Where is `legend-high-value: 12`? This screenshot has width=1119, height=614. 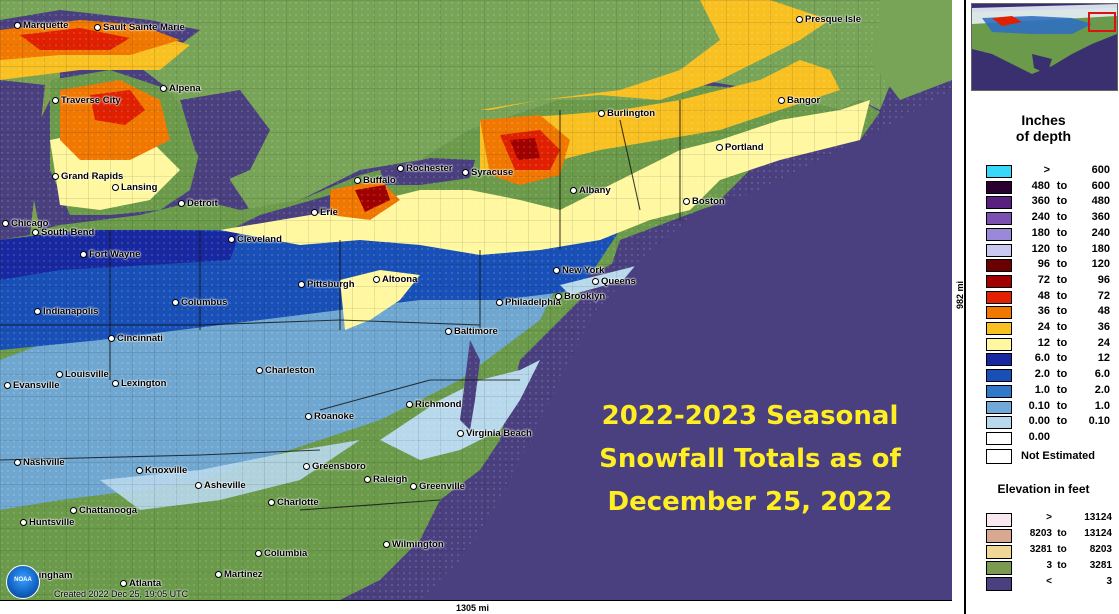 legend-high-value: 12 is located at coordinates (1103, 358).